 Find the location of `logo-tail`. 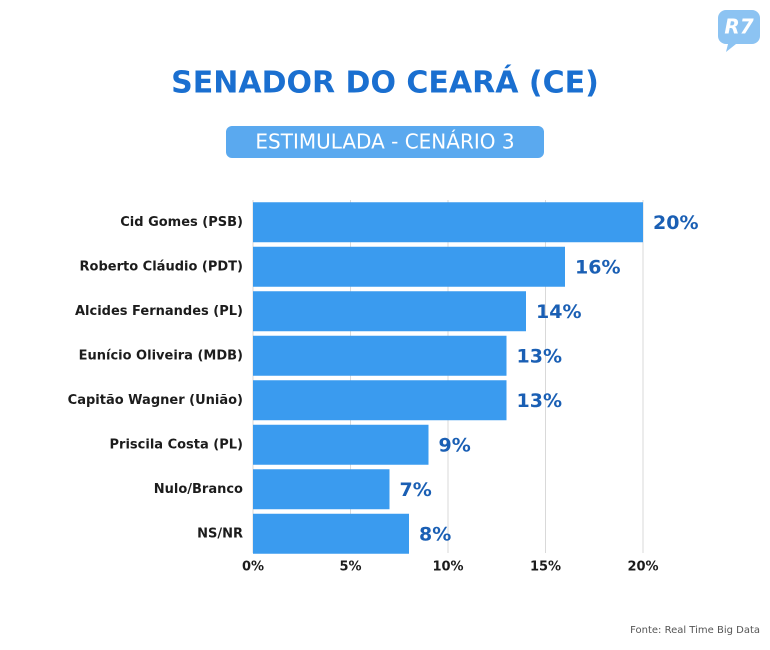

logo-tail is located at coordinates (731, 48).